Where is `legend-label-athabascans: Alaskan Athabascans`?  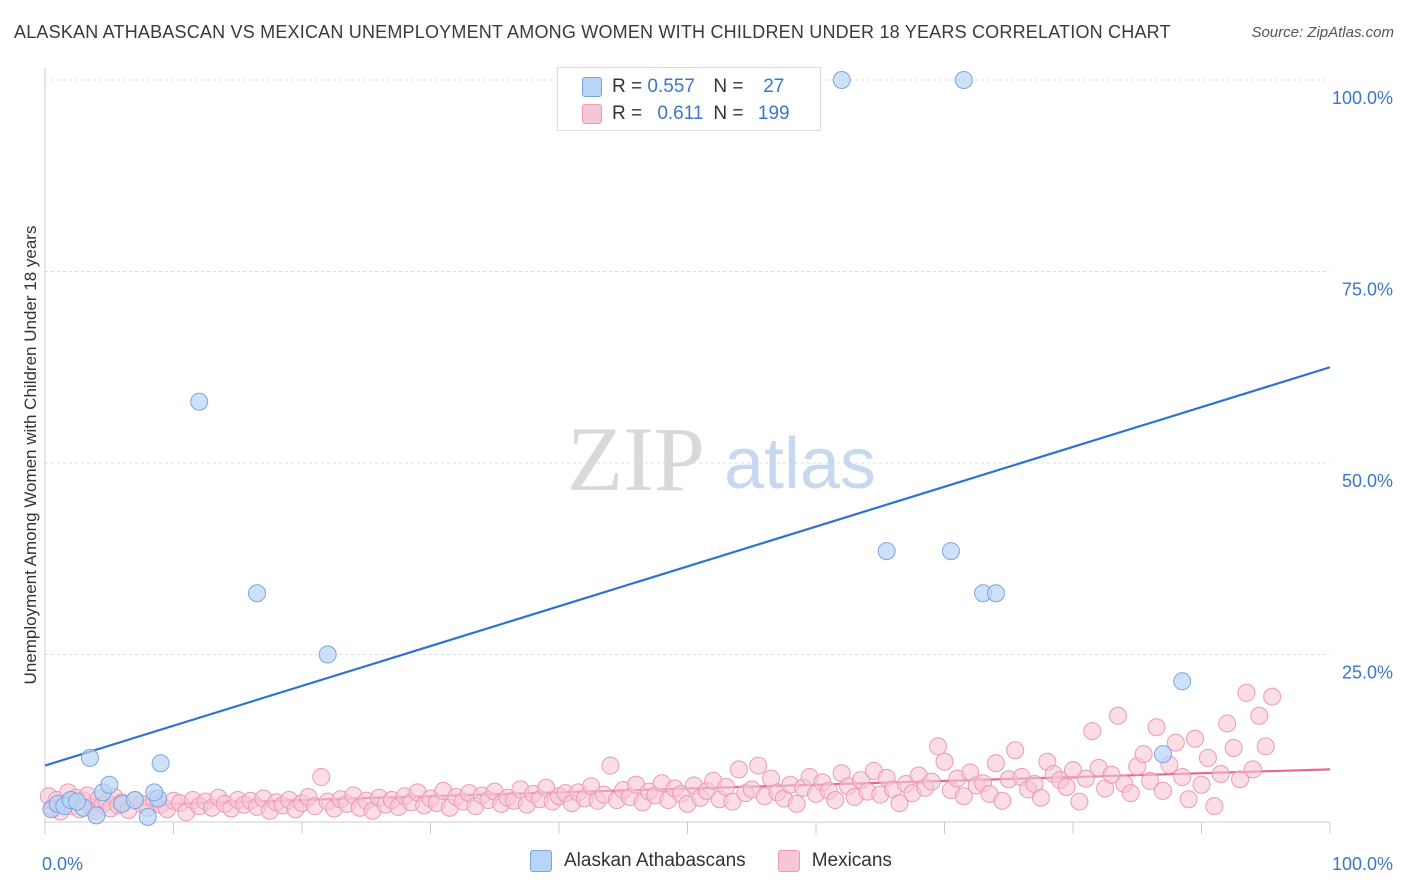 legend-label-athabascans: Alaskan Athabascans is located at coordinates (655, 860).